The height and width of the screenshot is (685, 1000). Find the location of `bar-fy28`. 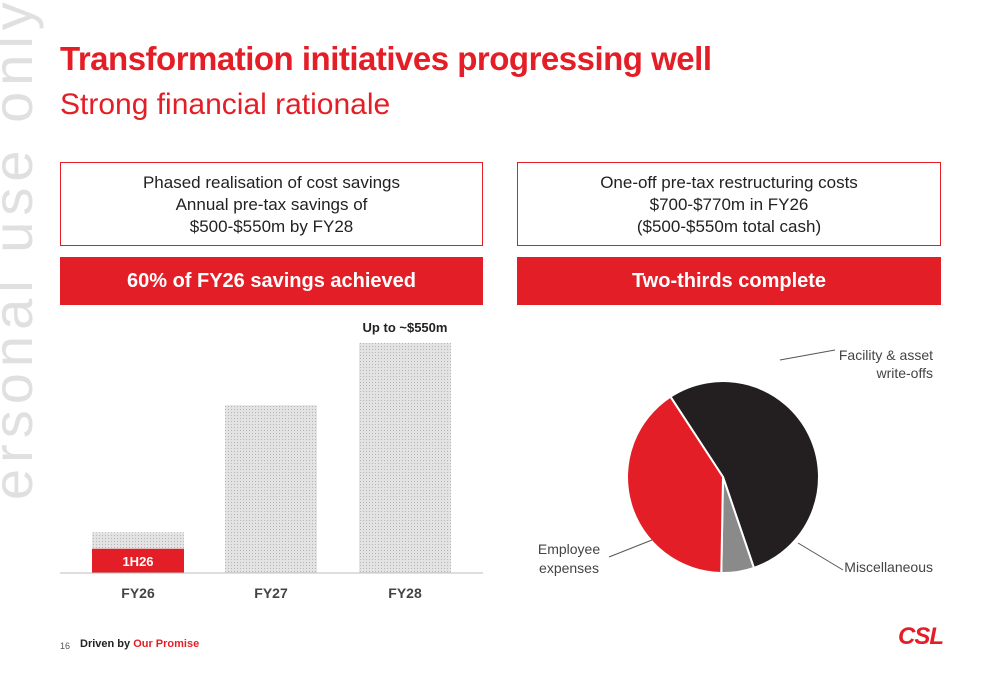

bar-fy28 is located at coordinates (405, 458).